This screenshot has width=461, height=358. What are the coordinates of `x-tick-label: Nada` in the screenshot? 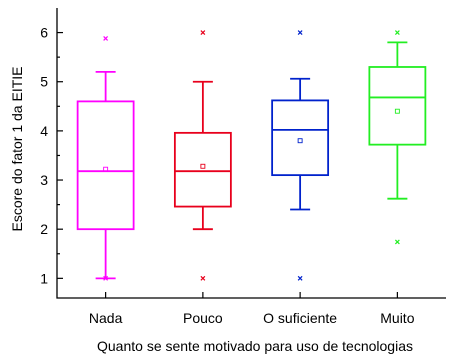 It's located at (106, 318).